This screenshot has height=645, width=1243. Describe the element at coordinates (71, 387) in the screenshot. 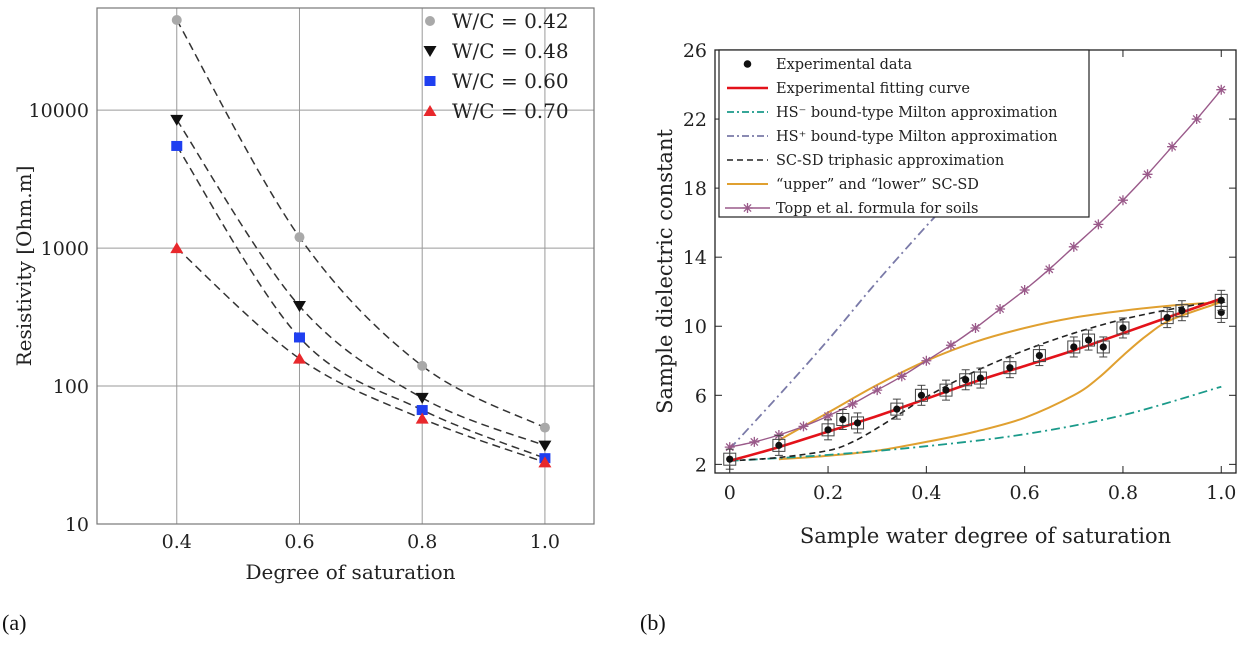

I see `y-tick-label: 100` at that location.